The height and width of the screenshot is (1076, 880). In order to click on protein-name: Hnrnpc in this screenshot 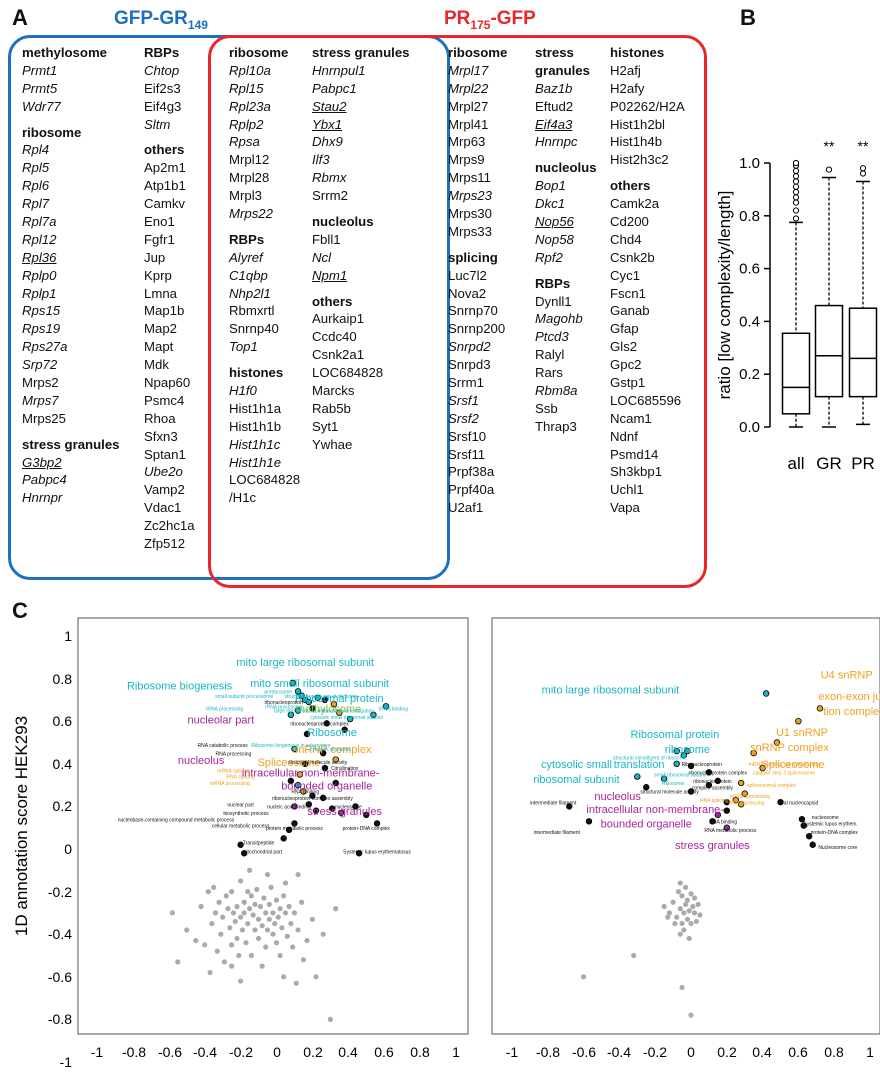, I will do `click(556, 142)`.